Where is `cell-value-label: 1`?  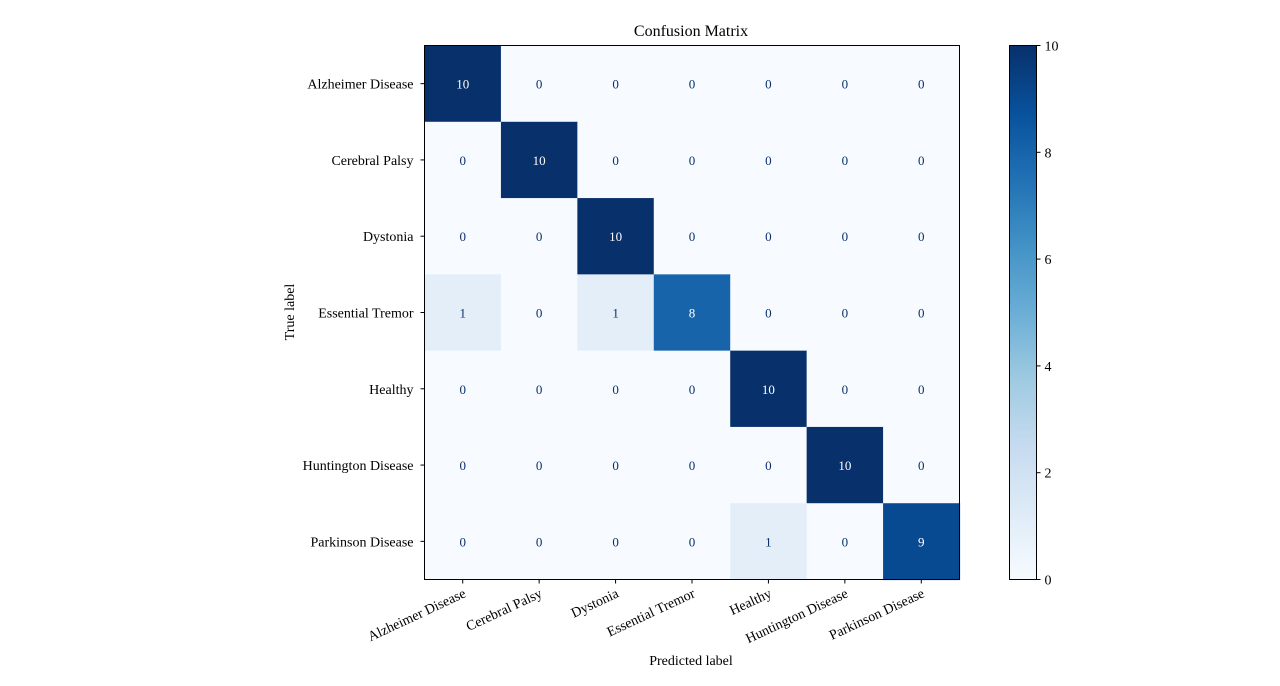
cell-value-label: 1 is located at coordinates (462, 313).